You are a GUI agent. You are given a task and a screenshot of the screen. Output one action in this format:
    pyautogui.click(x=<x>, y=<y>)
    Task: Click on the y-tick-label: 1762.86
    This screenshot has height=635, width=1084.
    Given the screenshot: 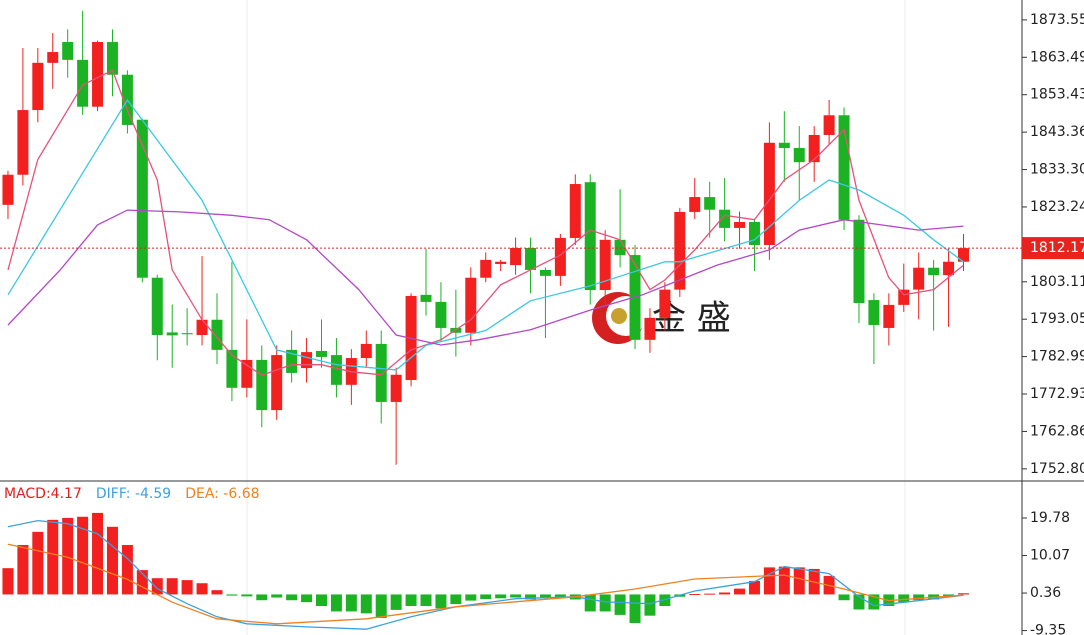 What is the action you would take?
    pyautogui.click(x=1057, y=431)
    